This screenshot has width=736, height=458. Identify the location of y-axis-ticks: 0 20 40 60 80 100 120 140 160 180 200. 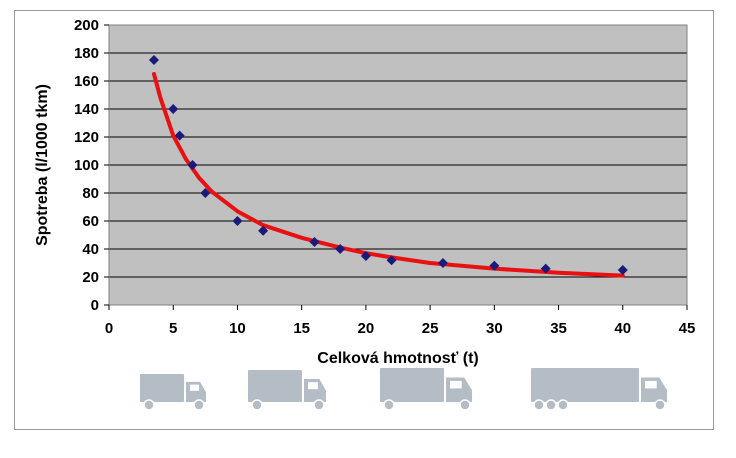
(91, 165).